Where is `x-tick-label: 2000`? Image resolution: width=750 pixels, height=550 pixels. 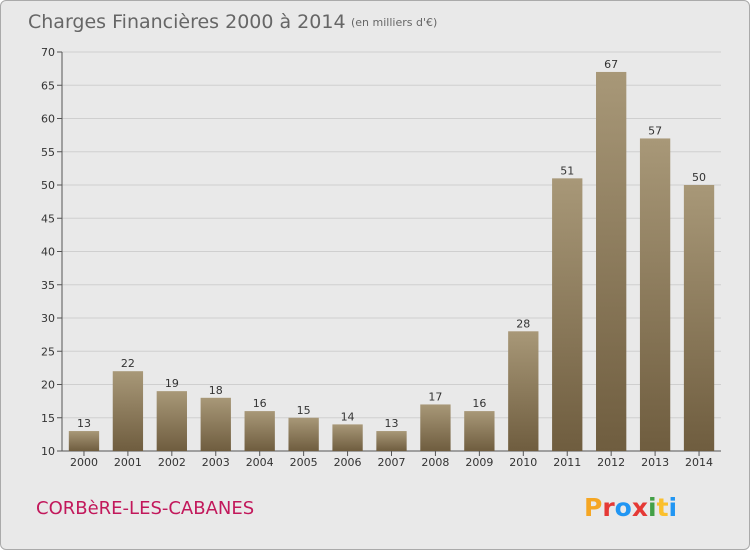 x-tick-label: 2000 is located at coordinates (84, 462).